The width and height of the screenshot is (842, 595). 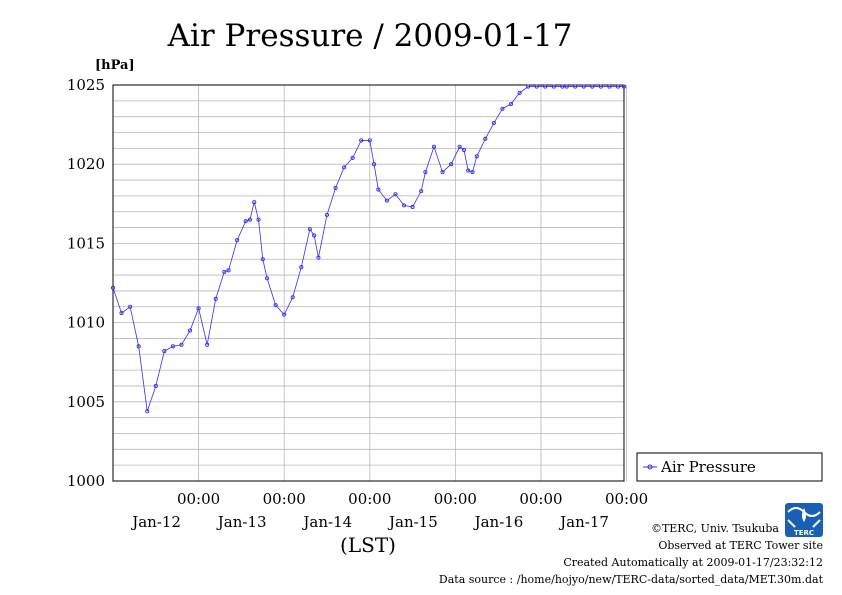 What do you see at coordinates (650, 467) in the screenshot?
I see `legend-point-marker` at bounding box center [650, 467].